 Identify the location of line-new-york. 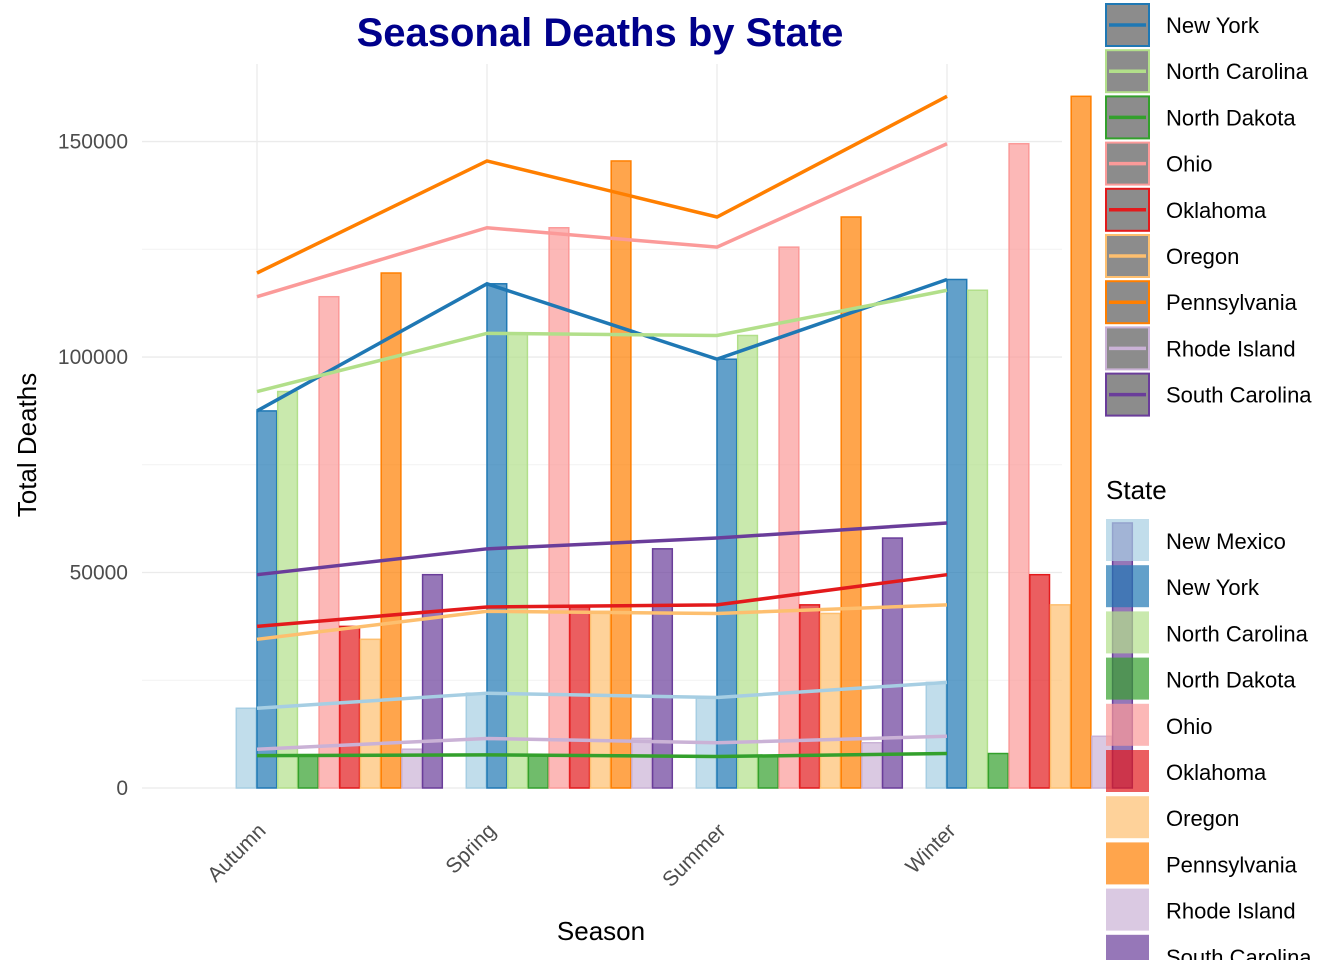
(602, 345).